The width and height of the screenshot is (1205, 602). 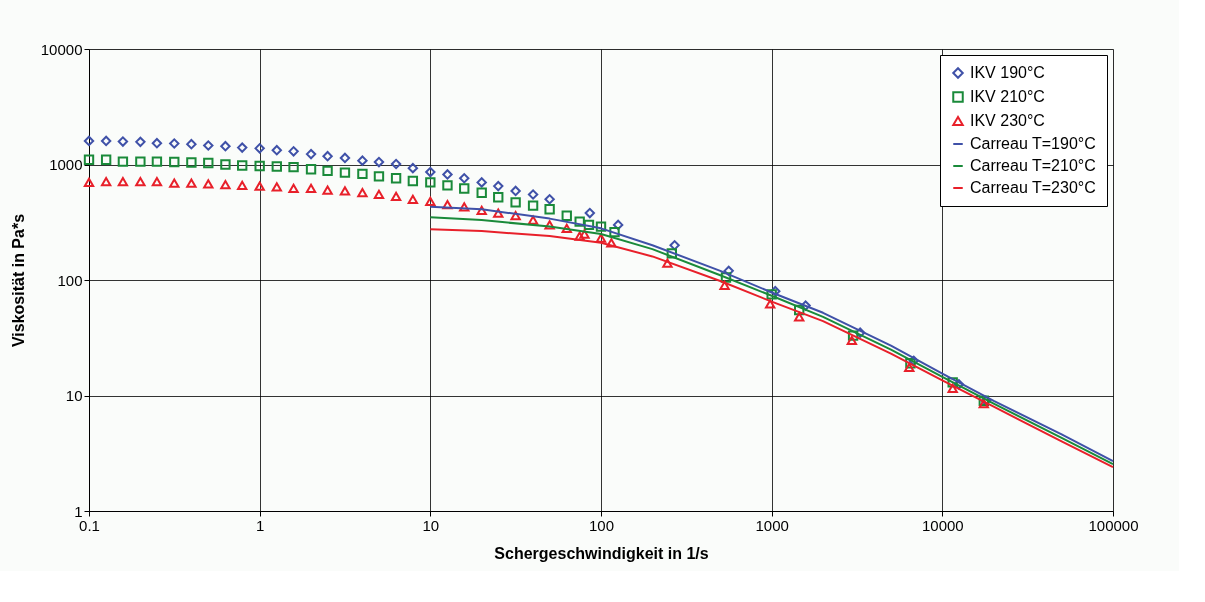 What do you see at coordinates (942, 525) in the screenshot?
I see `x-tick-label: 10000` at bounding box center [942, 525].